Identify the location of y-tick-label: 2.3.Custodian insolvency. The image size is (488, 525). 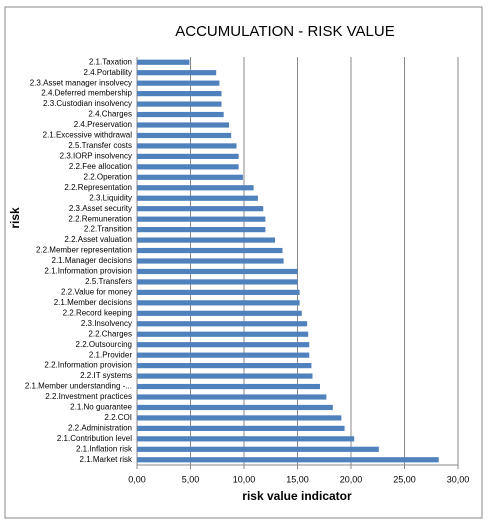
(87, 103).